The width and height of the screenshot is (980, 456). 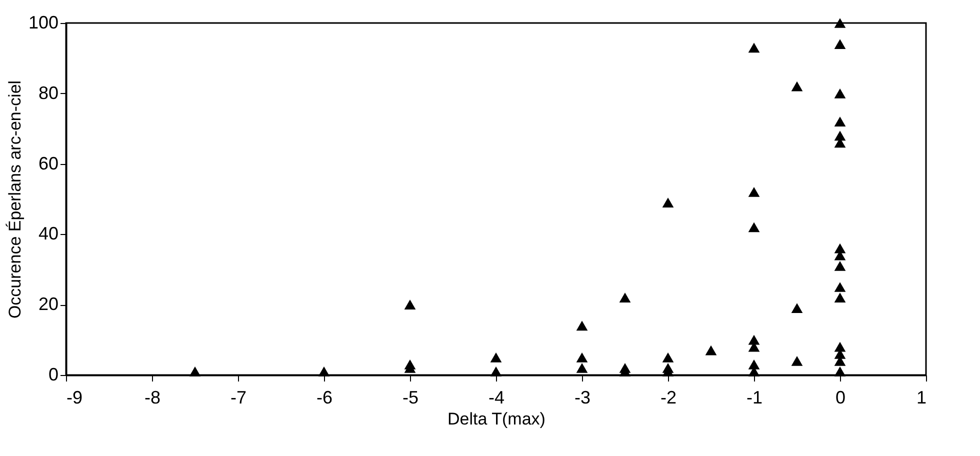 I want to click on x-tick-label: 0, so click(x=840, y=398).